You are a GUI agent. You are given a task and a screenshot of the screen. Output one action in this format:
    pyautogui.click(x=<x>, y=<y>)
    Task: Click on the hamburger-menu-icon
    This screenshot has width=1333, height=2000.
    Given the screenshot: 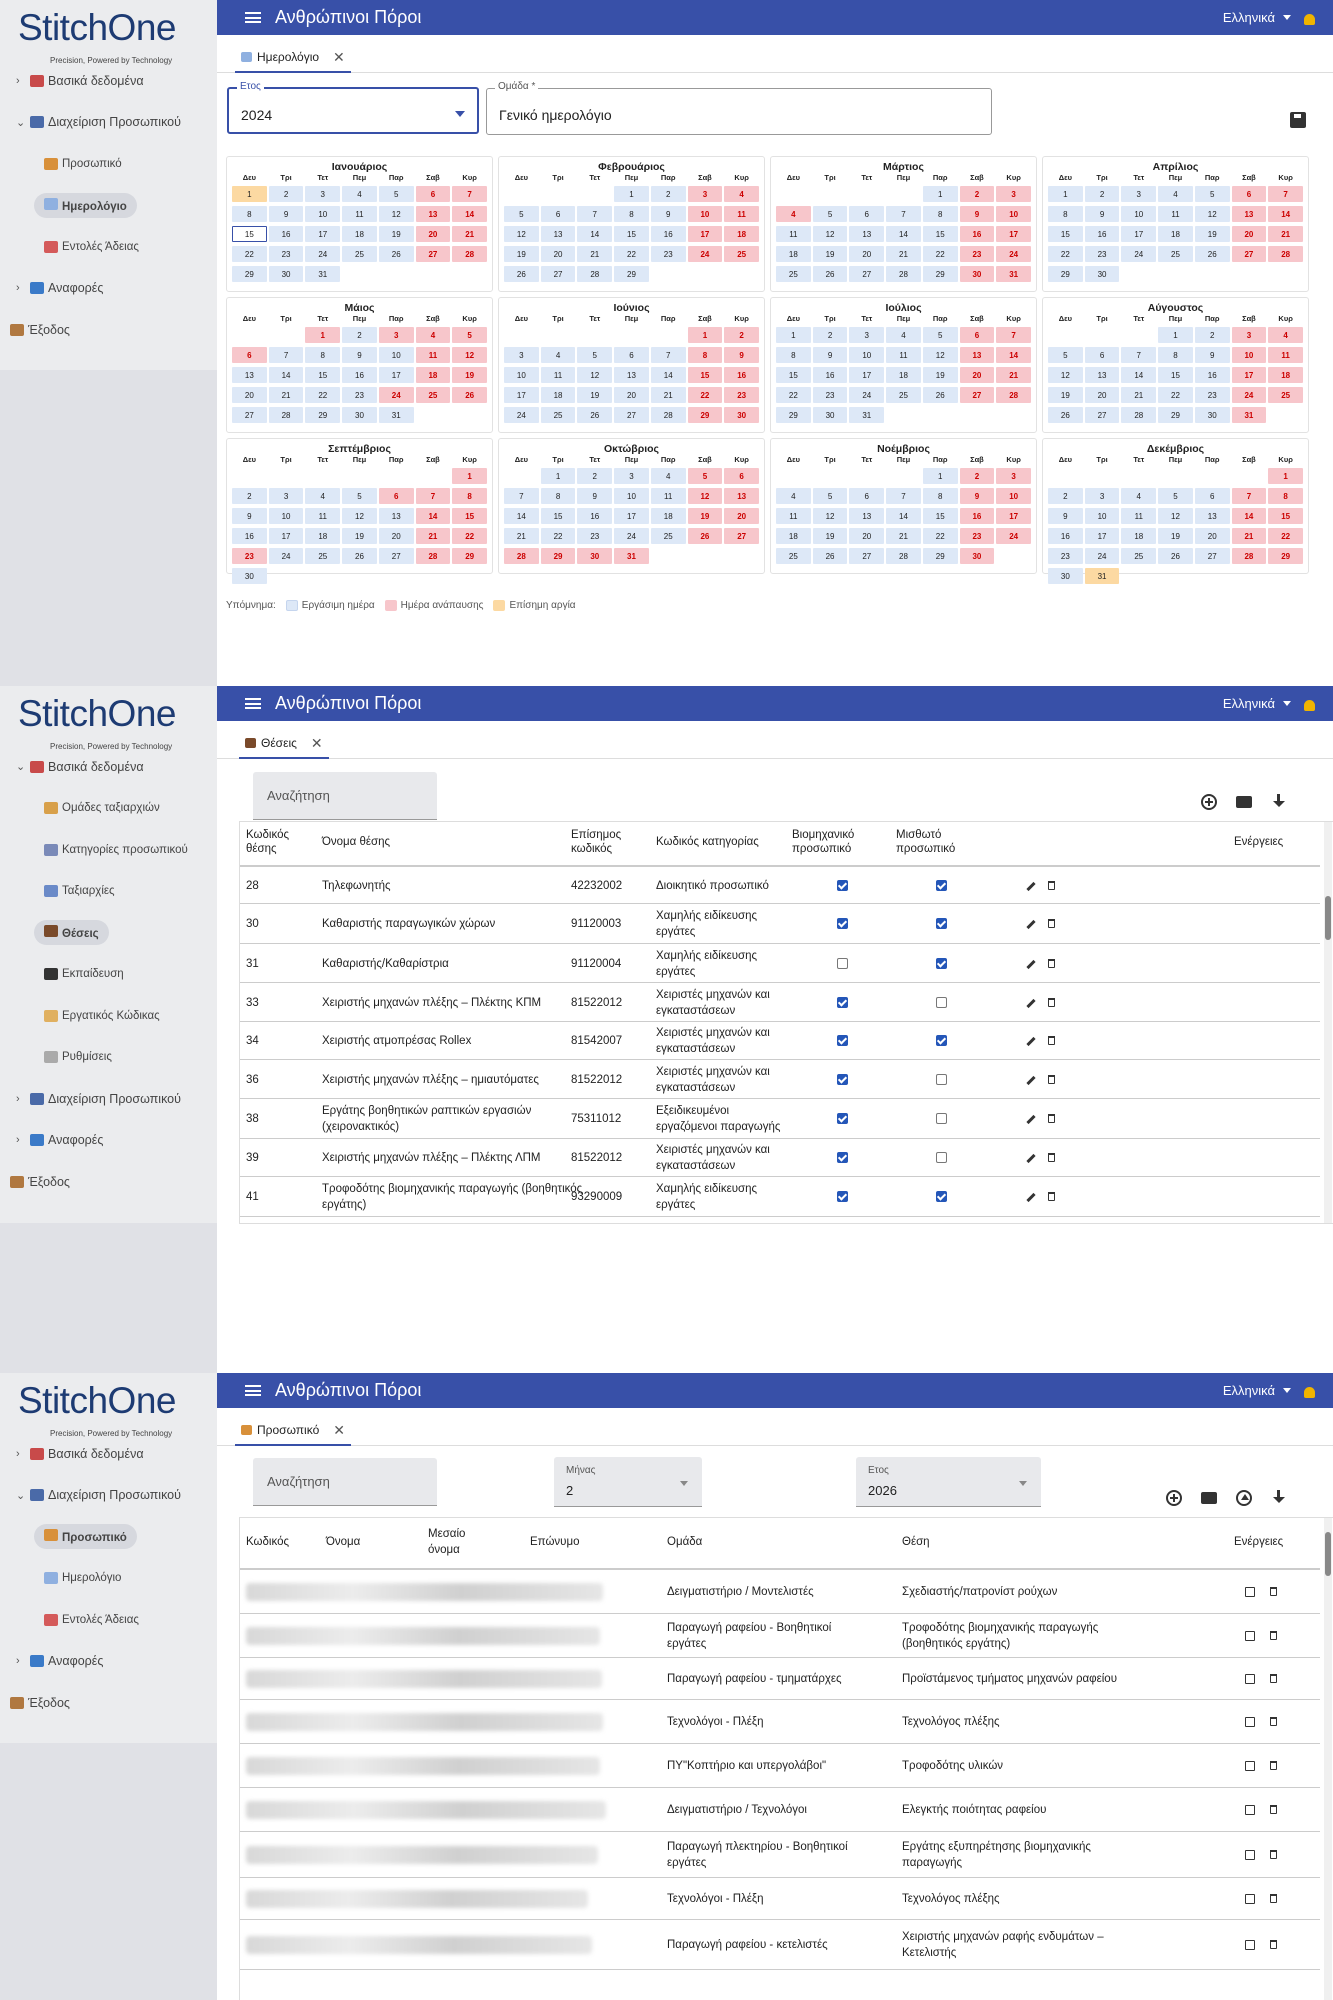 What is the action you would take?
    pyautogui.click(x=253, y=17)
    